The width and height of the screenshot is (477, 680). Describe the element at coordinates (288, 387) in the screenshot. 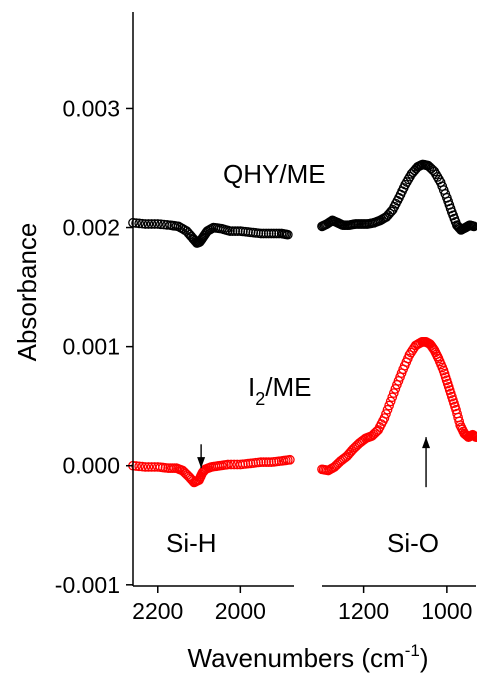

I see `series-label-i2-rest: /ME` at that location.